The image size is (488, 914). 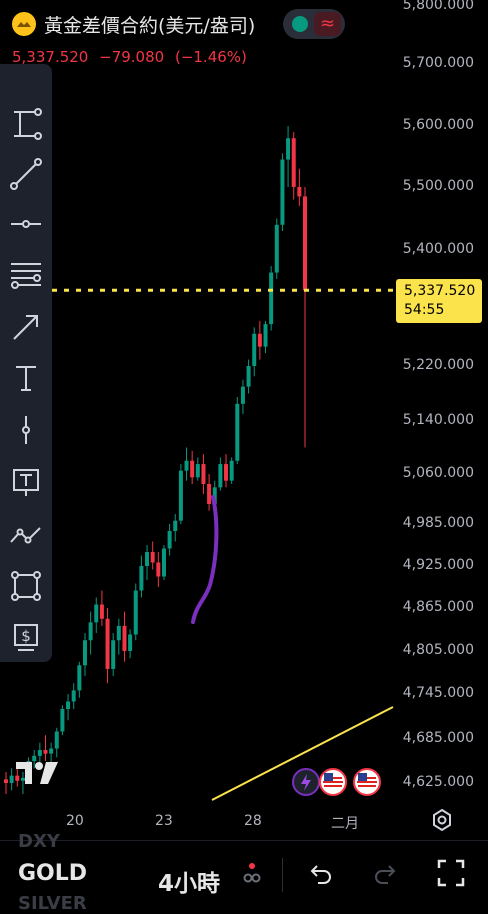 What do you see at coordinates (438, 782) in the screenshot?
I see `price-label: 4,625.000` at bounding box center [438, 782].